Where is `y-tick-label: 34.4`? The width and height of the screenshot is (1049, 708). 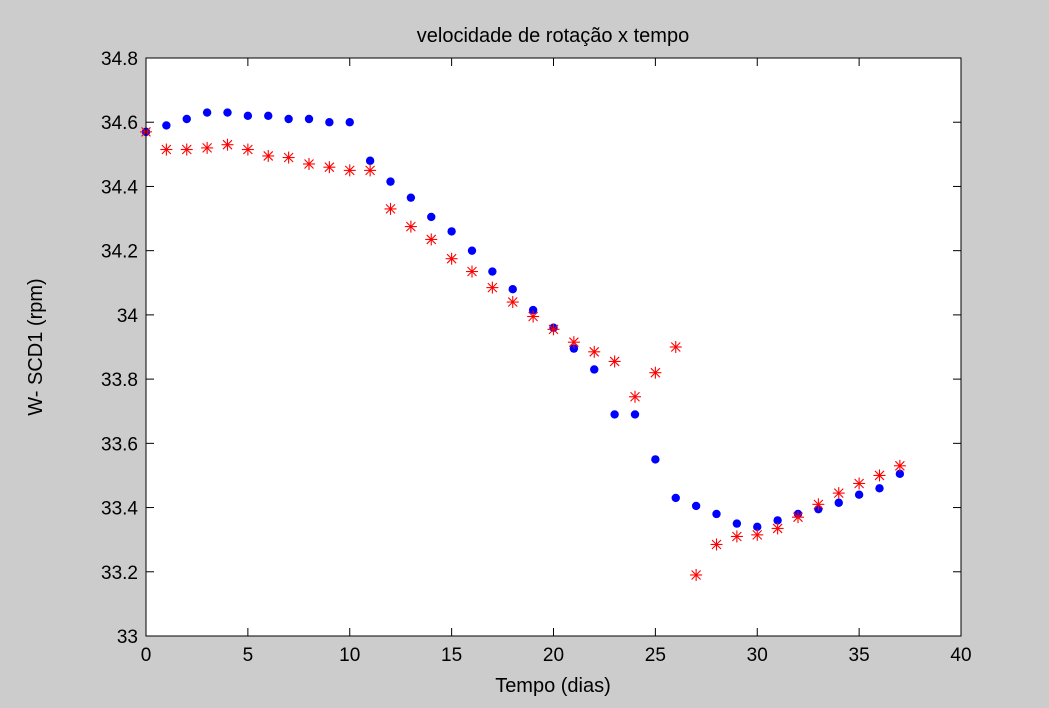
y-tick-label: 34.4 is located at coordinates (119, 187).